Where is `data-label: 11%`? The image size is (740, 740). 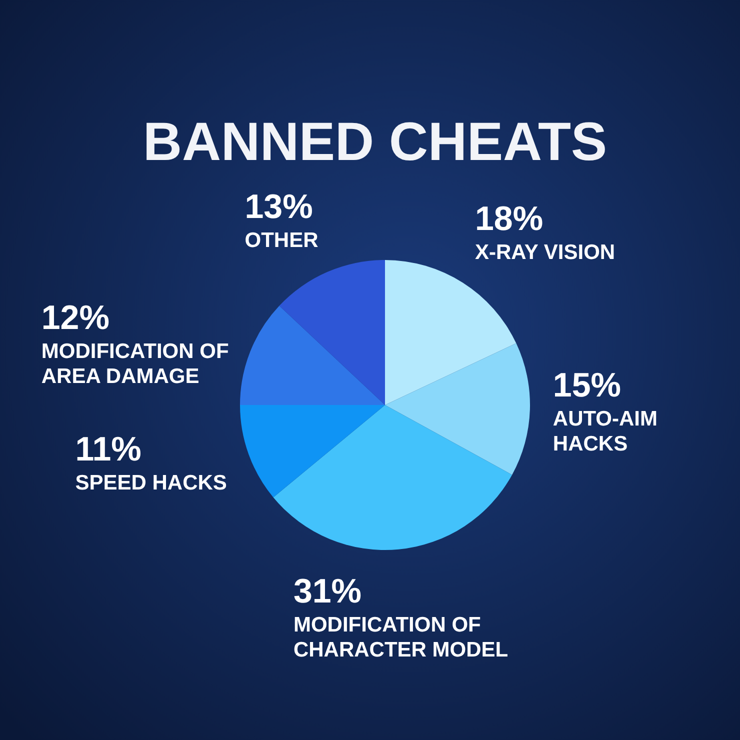
data-label: 11% is located at coordinates (108, 449).